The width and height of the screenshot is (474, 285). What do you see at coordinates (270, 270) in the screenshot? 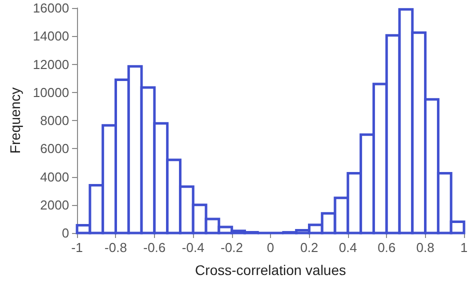
I see `x-axis-title: Cross-correlation values` at bounding box center [270, 270].